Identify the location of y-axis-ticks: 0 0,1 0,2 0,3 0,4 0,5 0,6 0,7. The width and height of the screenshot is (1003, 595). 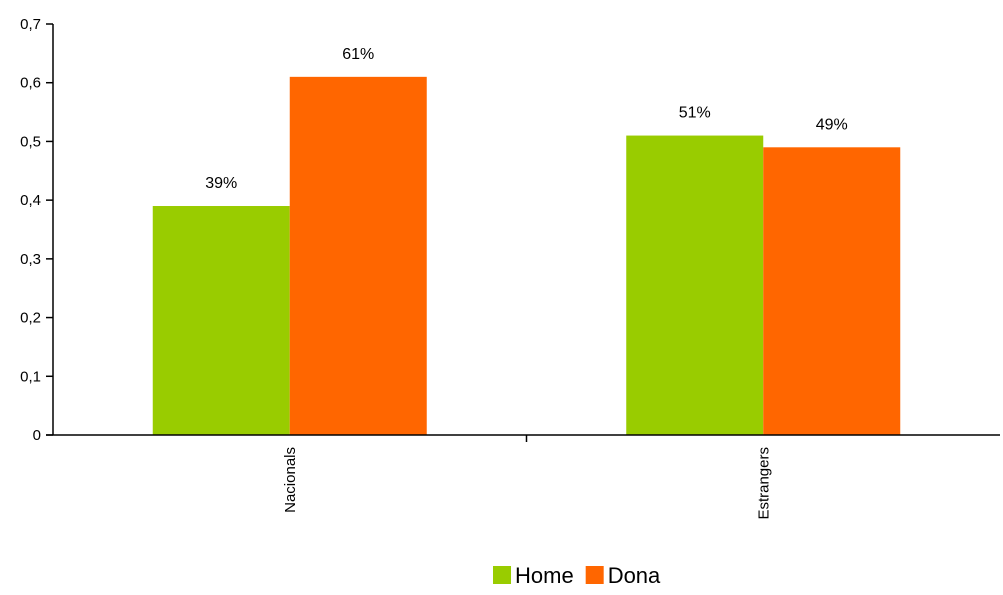
(36, 230).